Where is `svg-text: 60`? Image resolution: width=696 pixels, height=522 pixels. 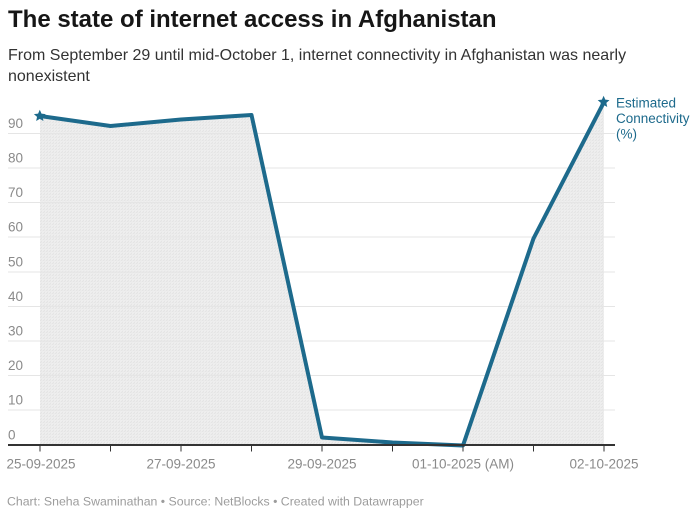
svg-text: 60 is located at coordinates (15, 227).